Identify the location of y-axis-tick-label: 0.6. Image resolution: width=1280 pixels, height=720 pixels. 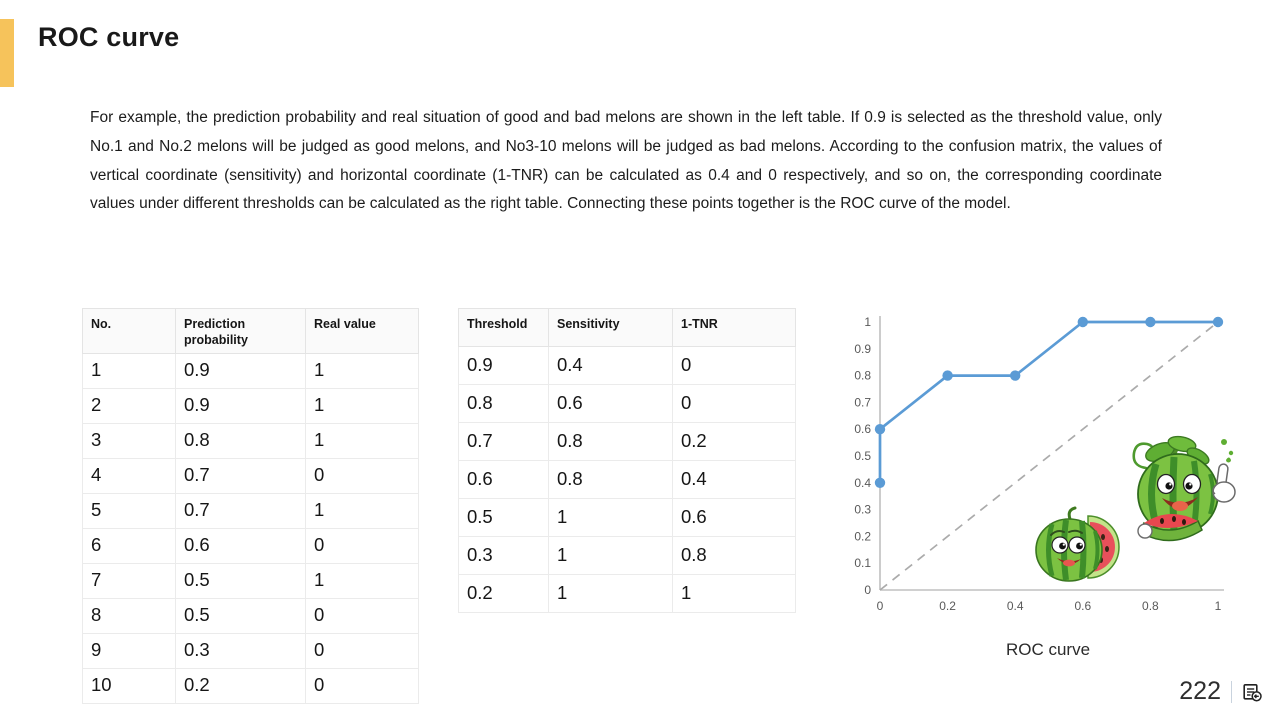
(862, 429).